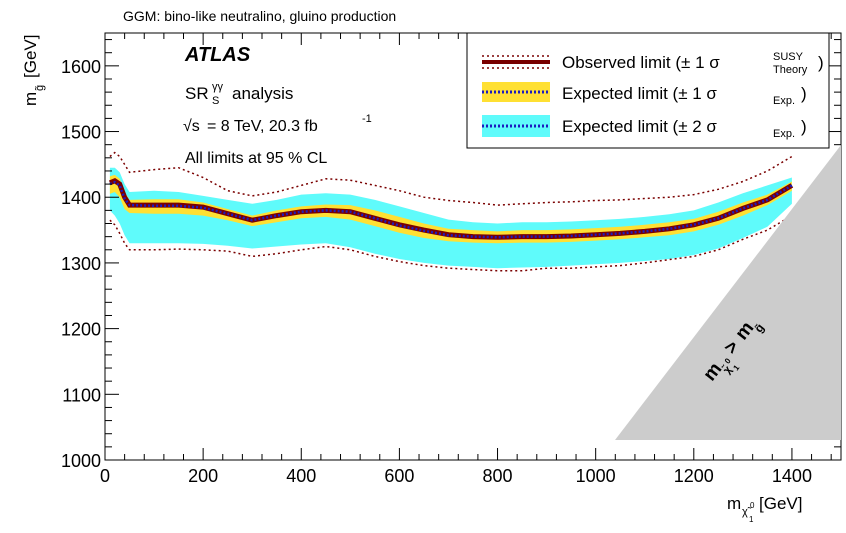 This screenshot has height=533, width=846. What do you see at coordinates (105, 476) in the screenshot?
I see `x-tick-label: 0` at bounding box center [105, 476].